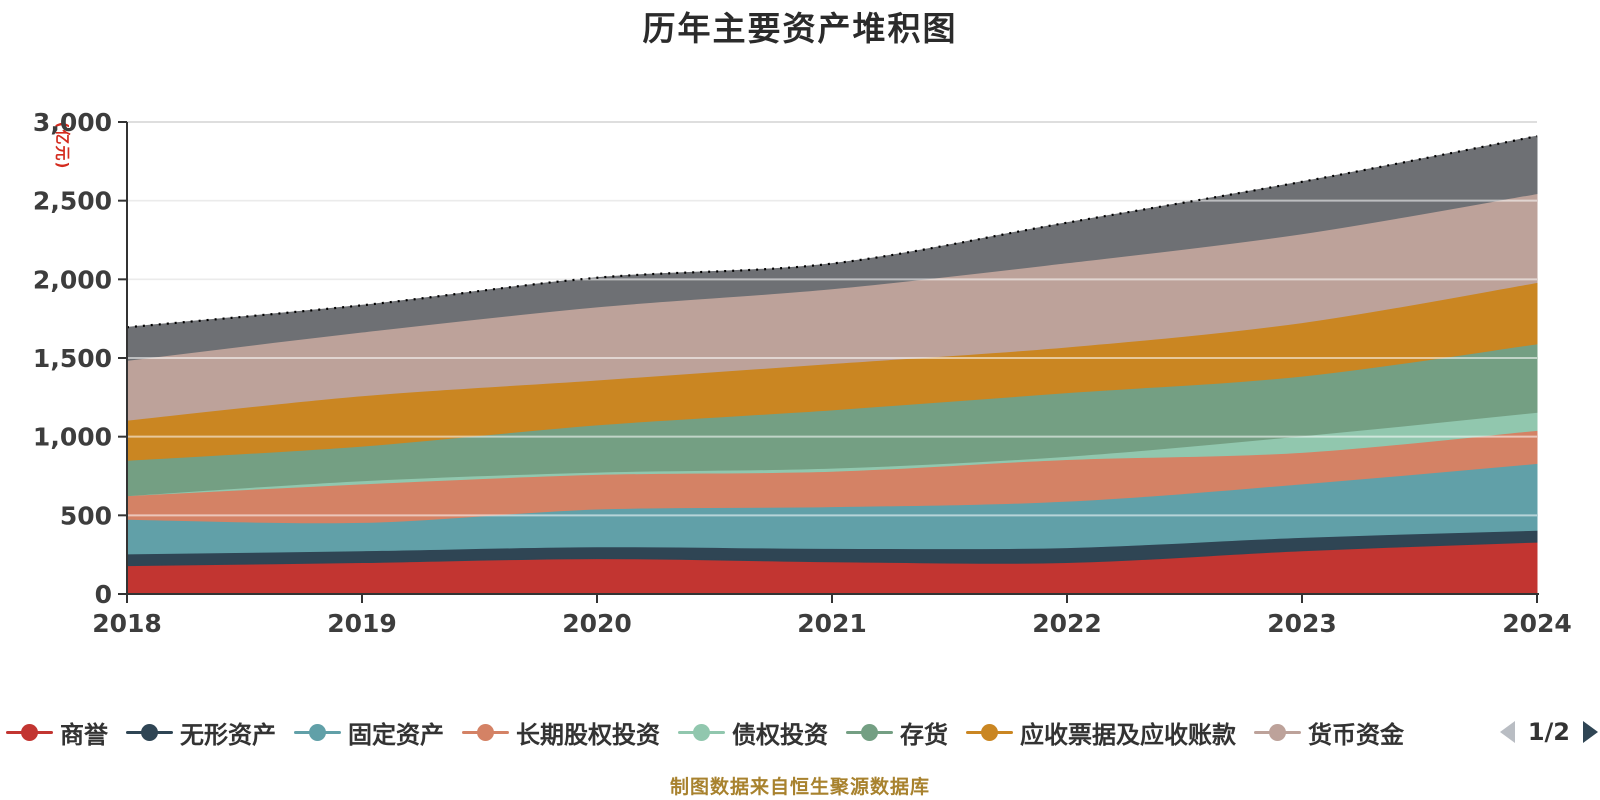 This screenshot has width=1600, height=800. What do you see at coordinates (72, 437) in the screenshot?
I see `y-tick-label: 1,000` at bounding box center [72, 437].